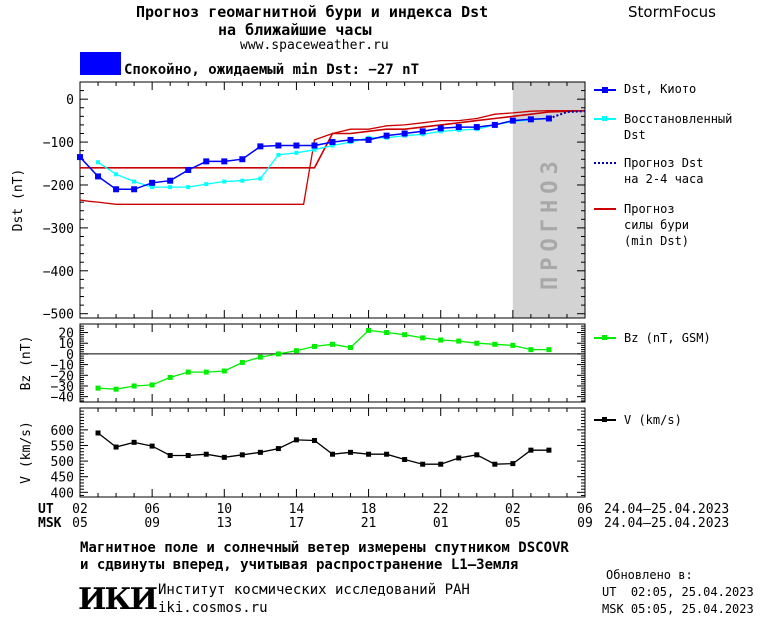 The height and width of the screenshot is (620, 760). Describe the element at coordinates (50, 523) in the screenshot. I see `msk-axis-label: MSK` at that location.